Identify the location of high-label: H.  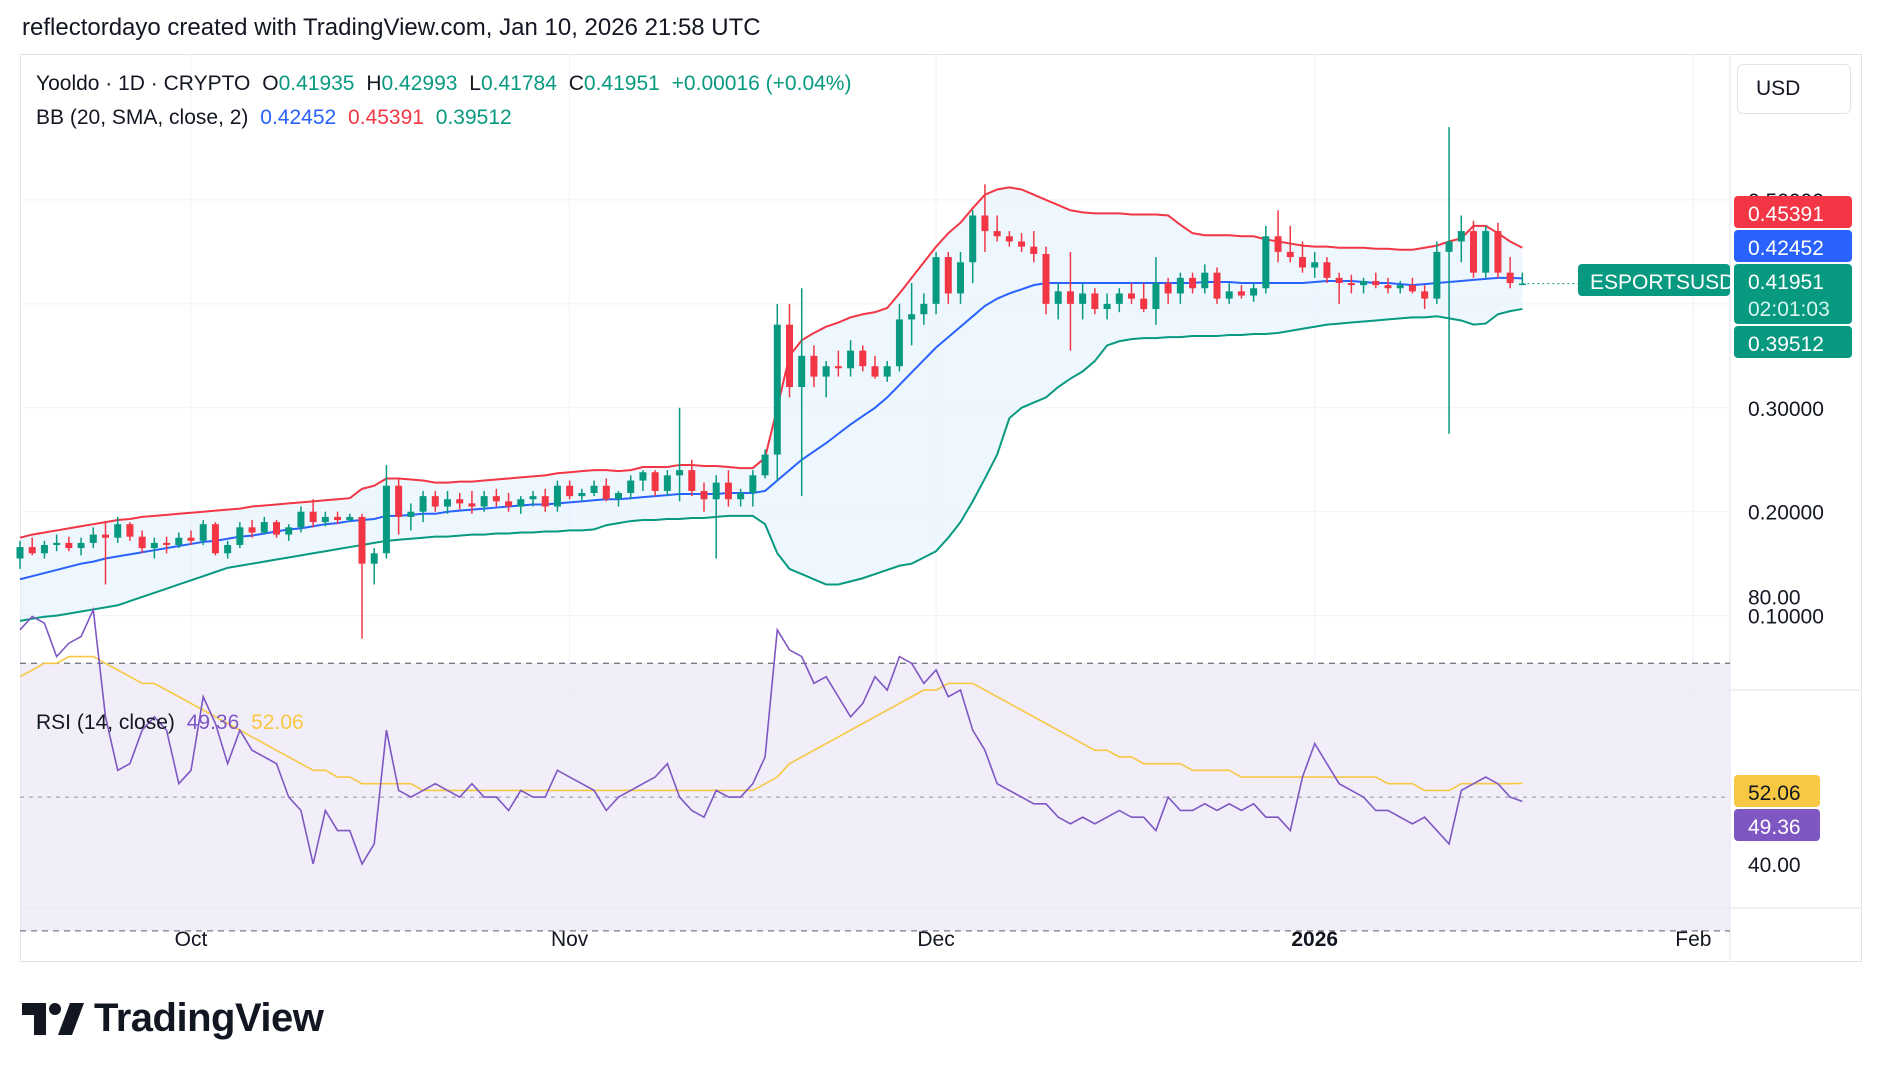
(374, 83).